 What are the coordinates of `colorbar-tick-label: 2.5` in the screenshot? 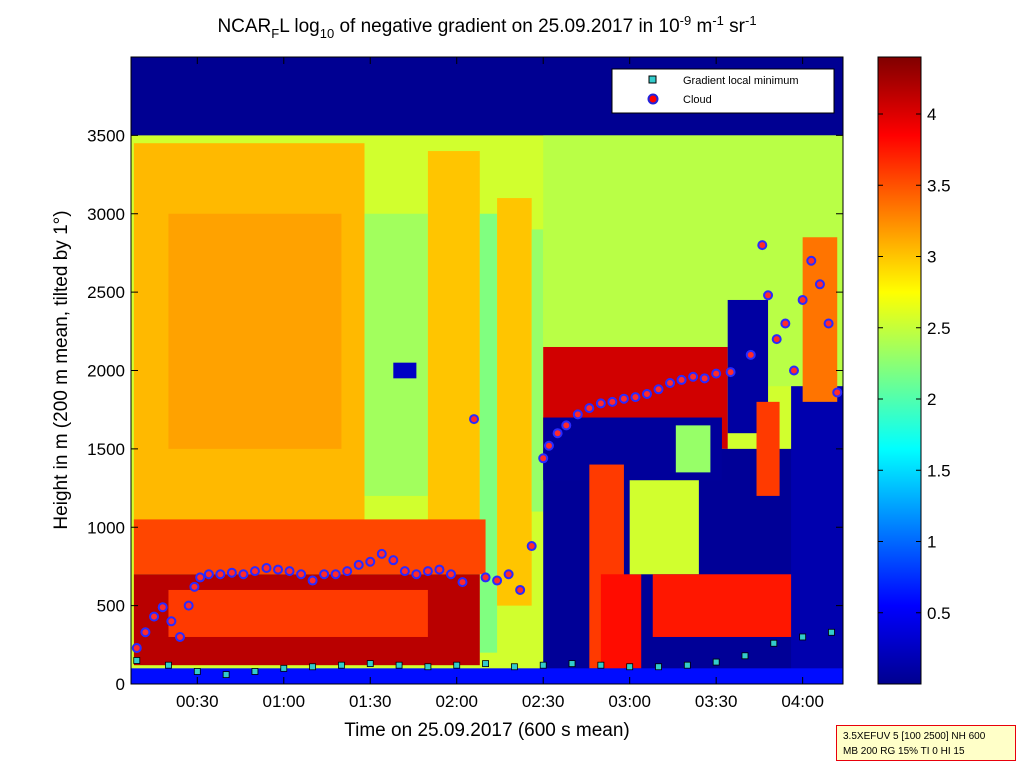 It's located at (939, 328).